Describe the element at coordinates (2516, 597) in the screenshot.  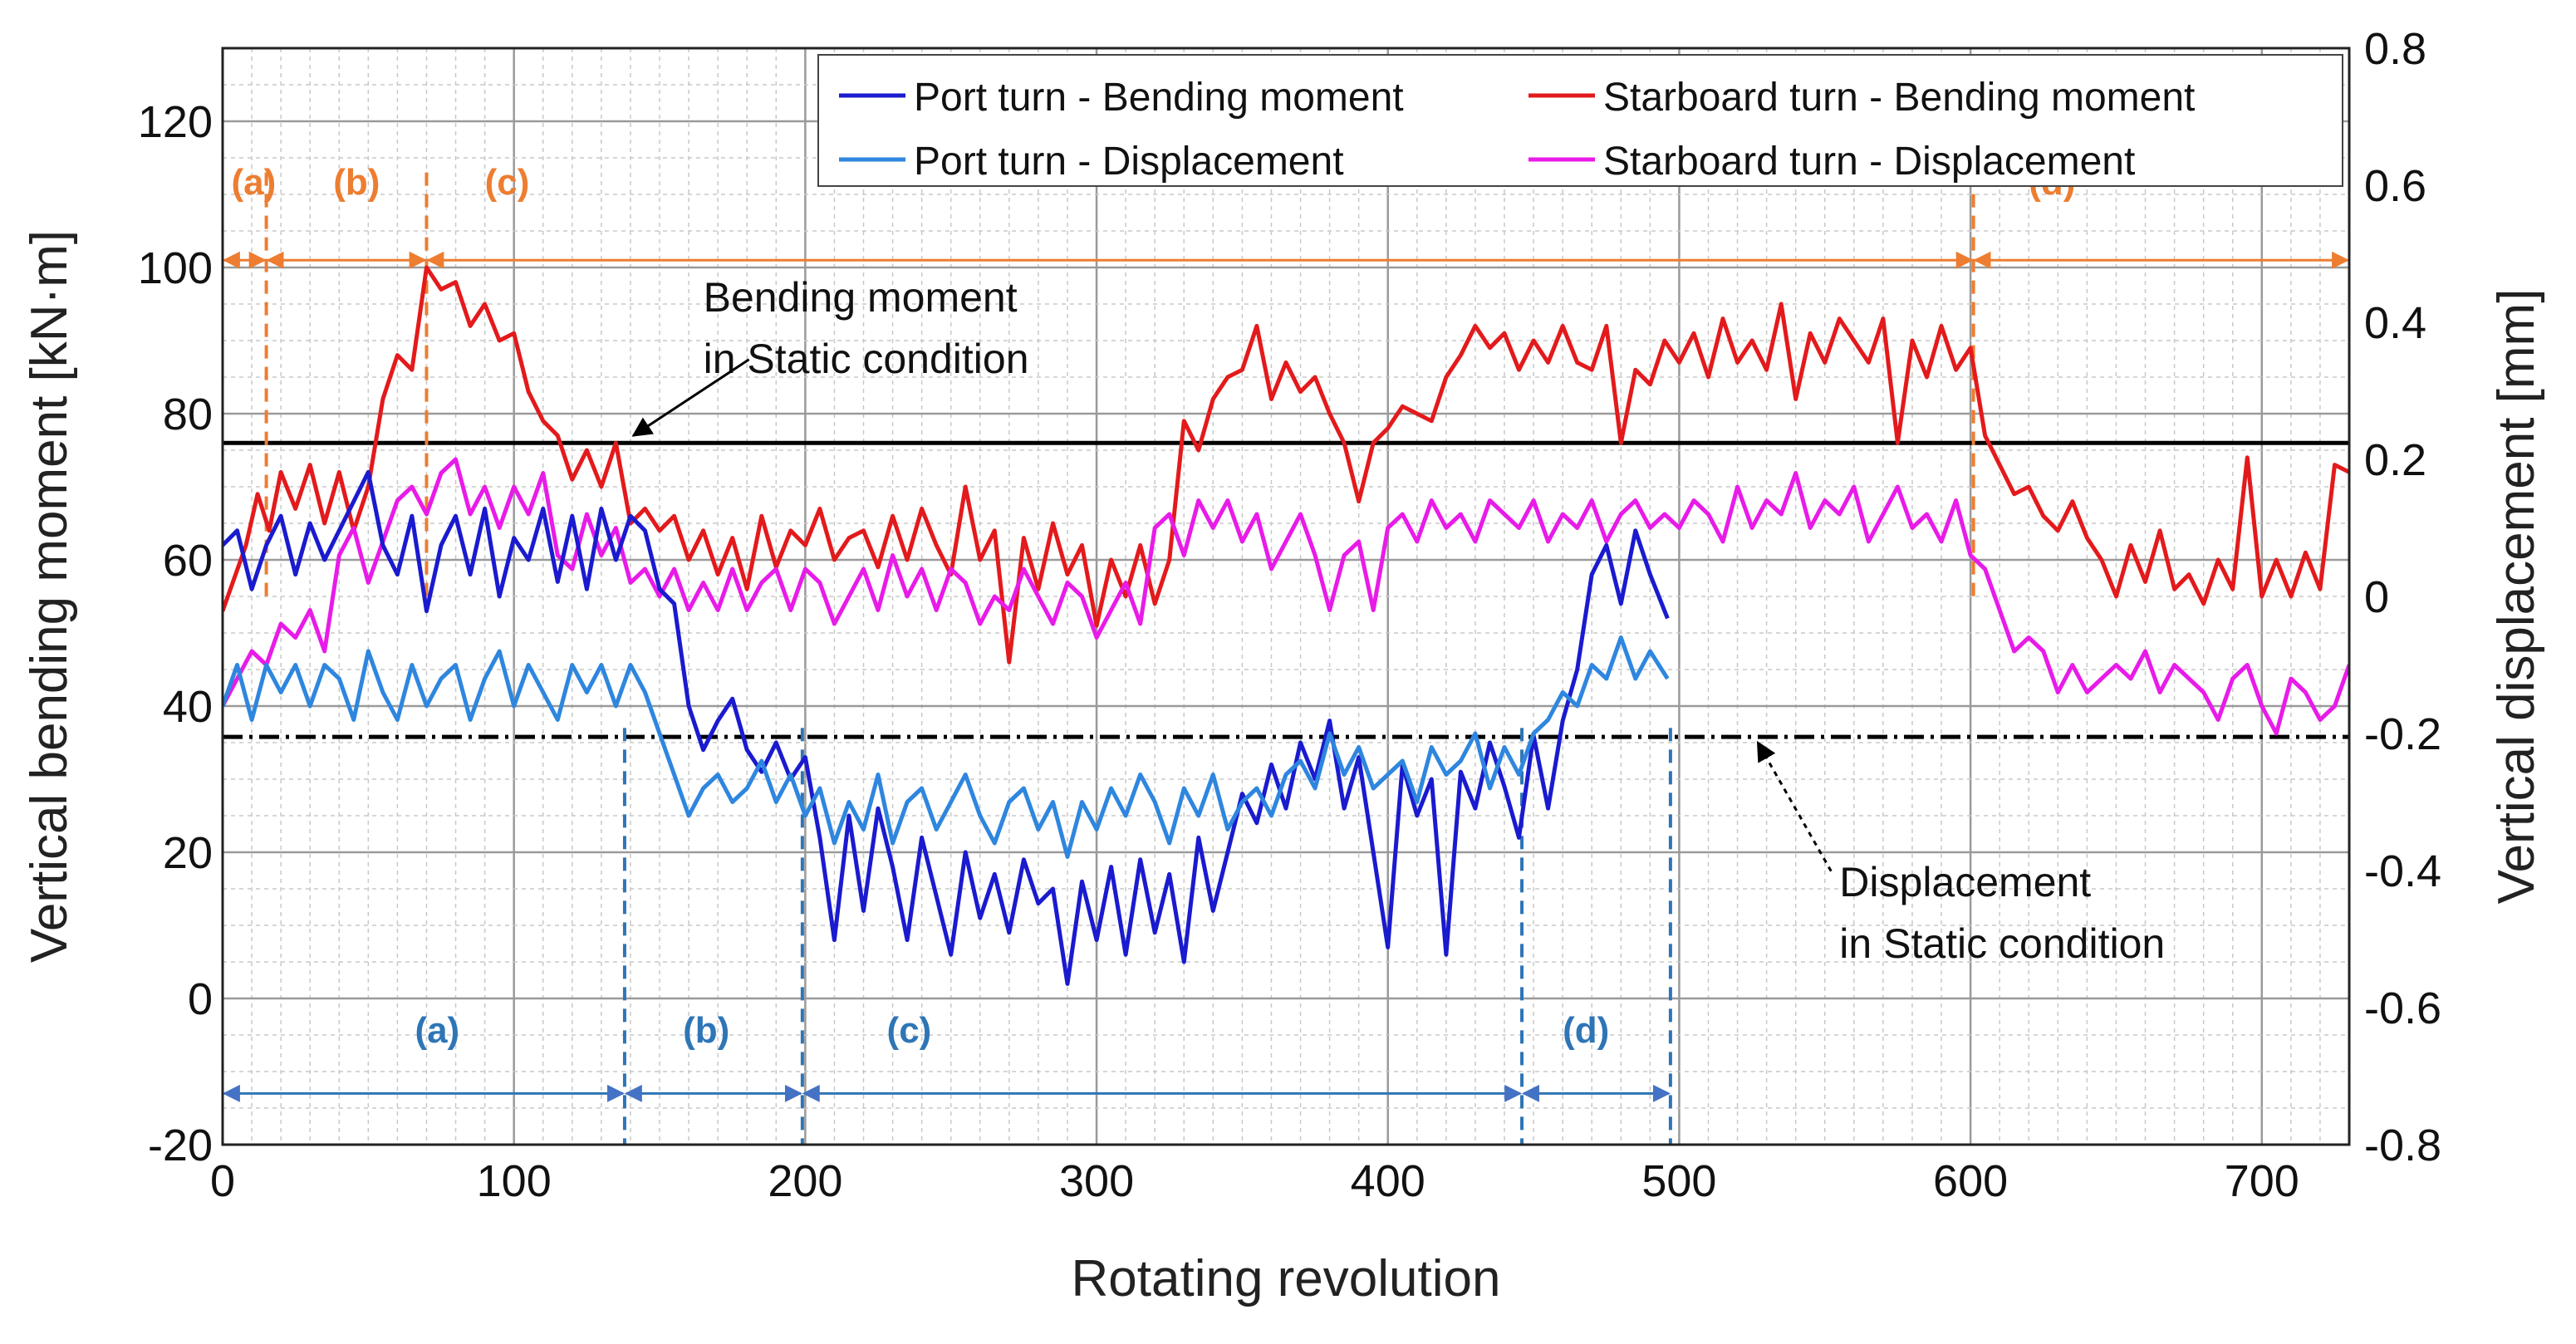
I see `y-right-axis-title: Vertical displacement [mm]` at that location.